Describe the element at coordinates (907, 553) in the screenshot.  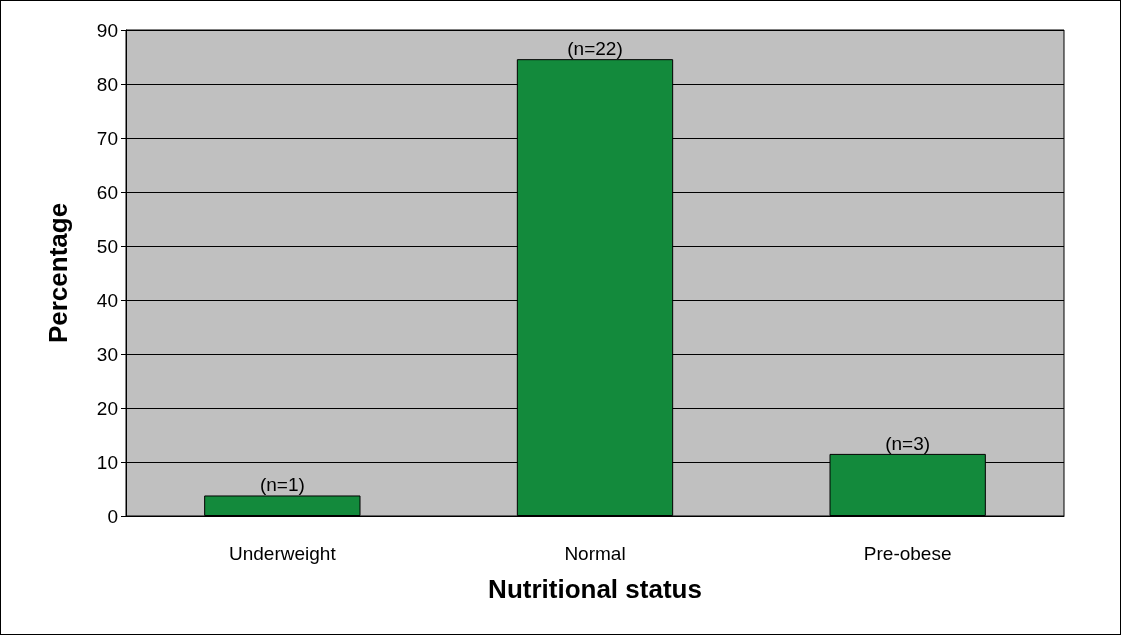
I see `x-tick-label: Pre-obese` at that location.